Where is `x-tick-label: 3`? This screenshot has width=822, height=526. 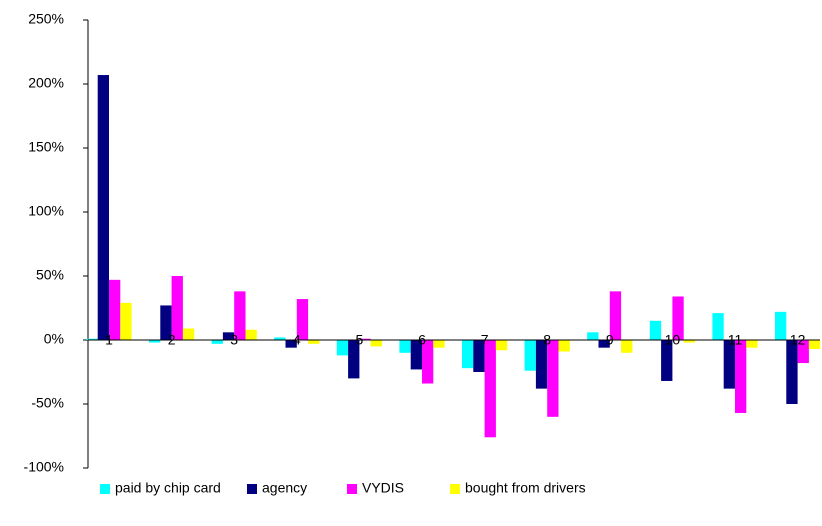
x-tick-label: 3 is located at coordinates (234, 340).